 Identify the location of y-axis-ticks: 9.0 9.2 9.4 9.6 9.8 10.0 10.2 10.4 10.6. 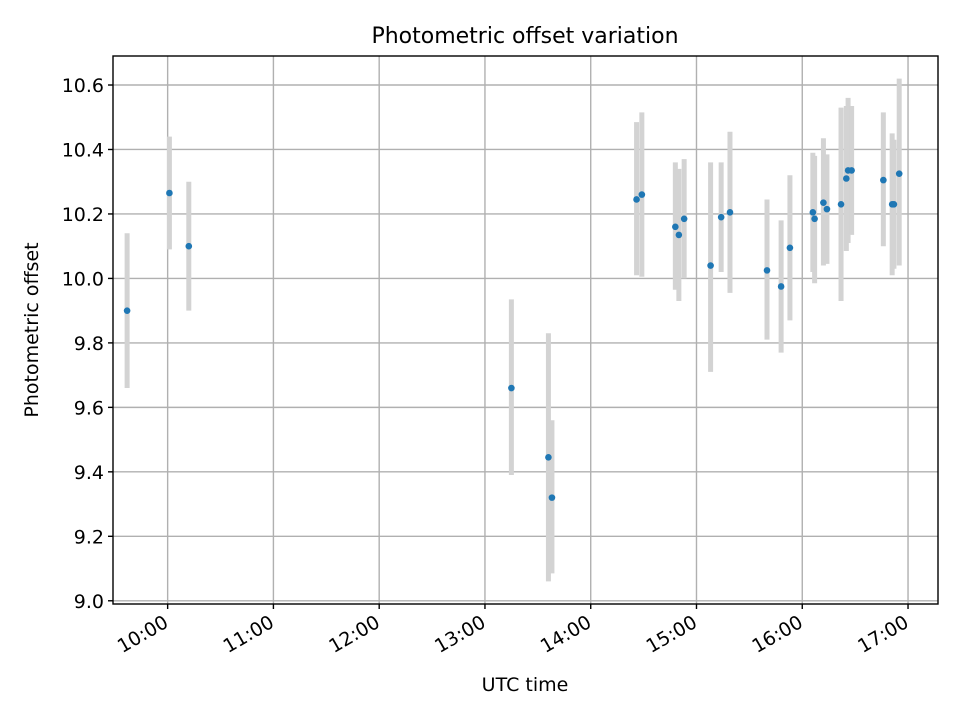
(87, 344).